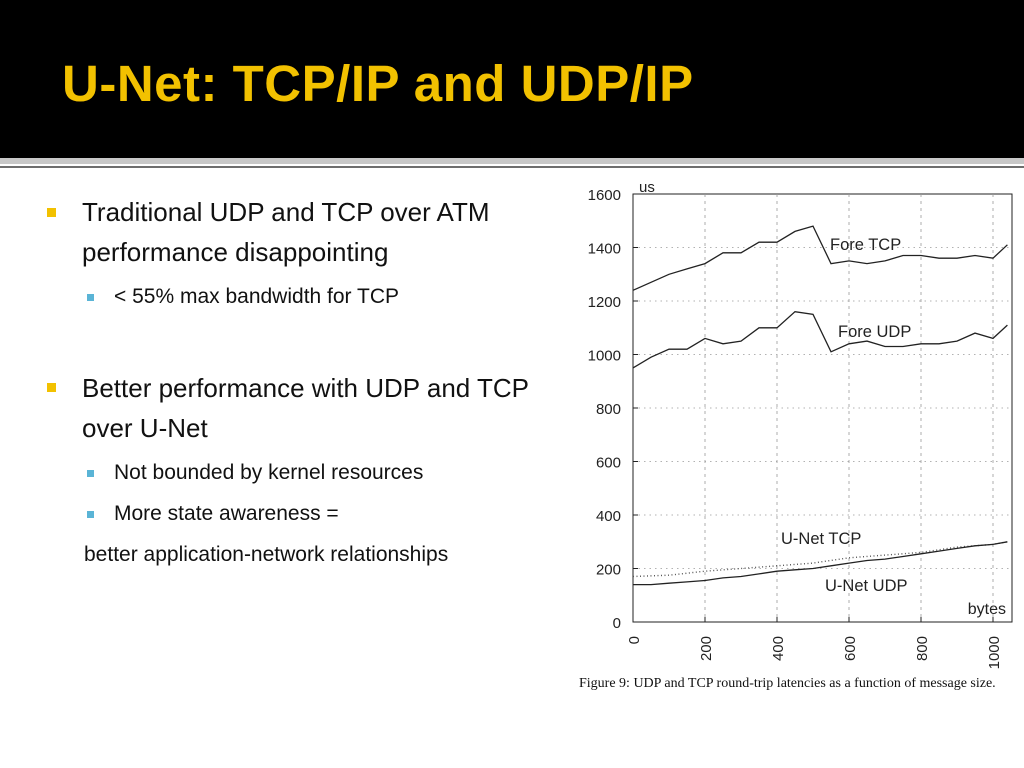  I want to click on series-label-u-net-tcp: U-Net TCP, so click(821, 539).